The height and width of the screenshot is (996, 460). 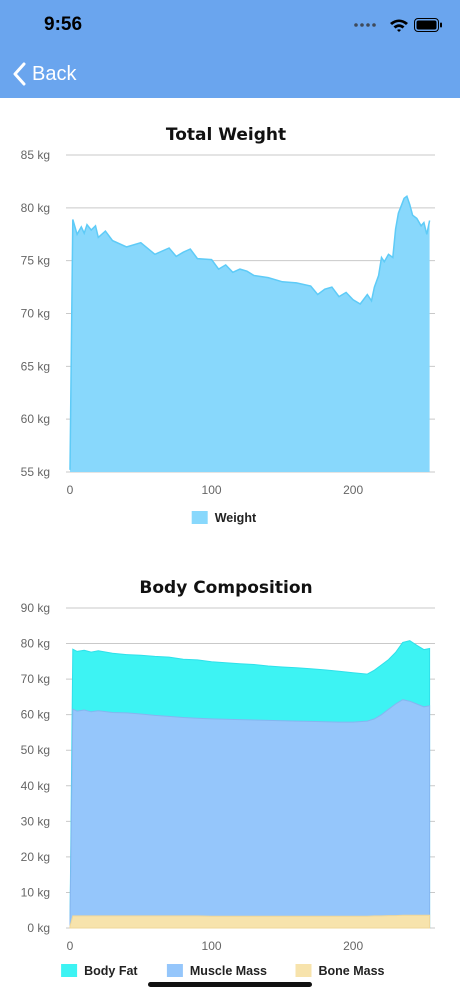 I want to click on y-tick-label: 10 kg, so click(x=35, y=892).